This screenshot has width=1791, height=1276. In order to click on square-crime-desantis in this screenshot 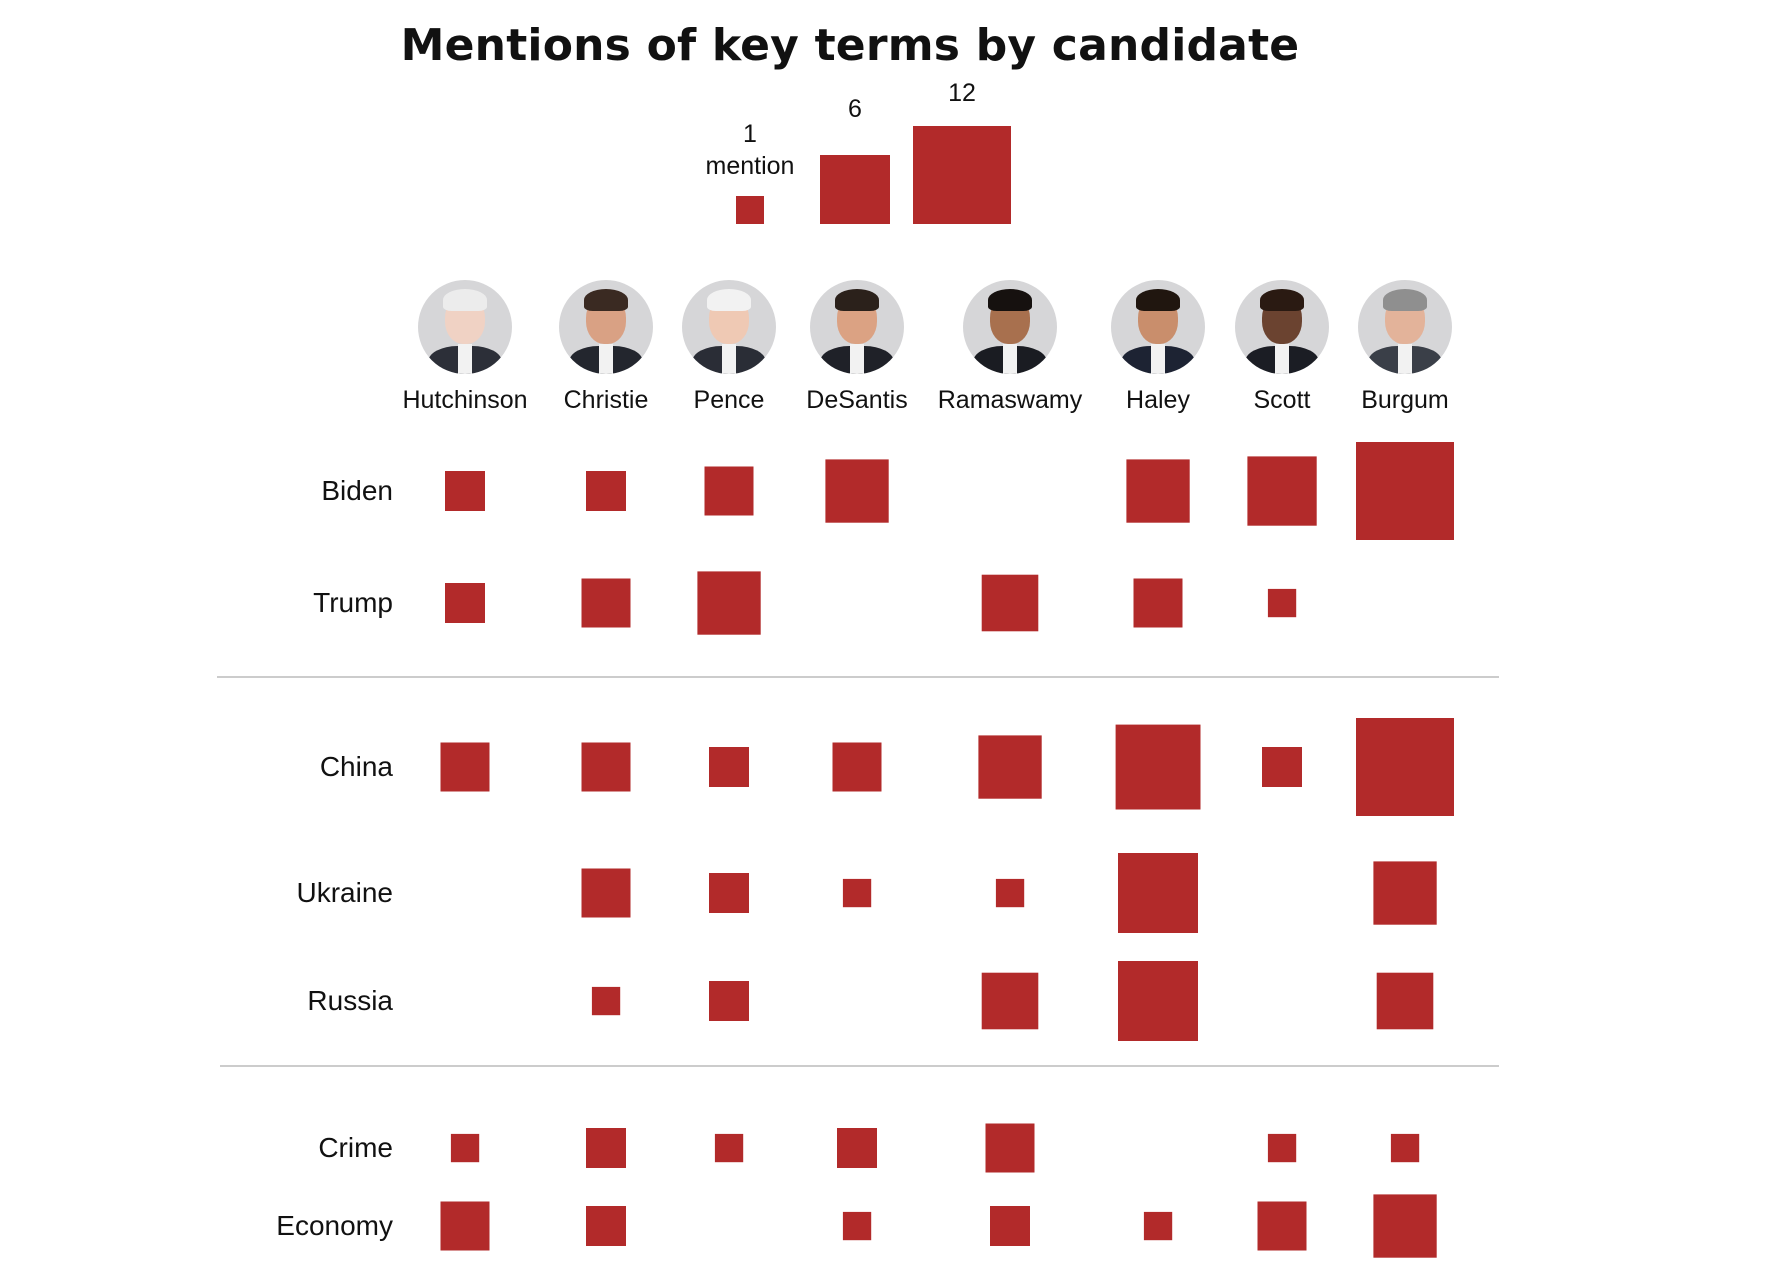, I will do `click(857, 1148)`.